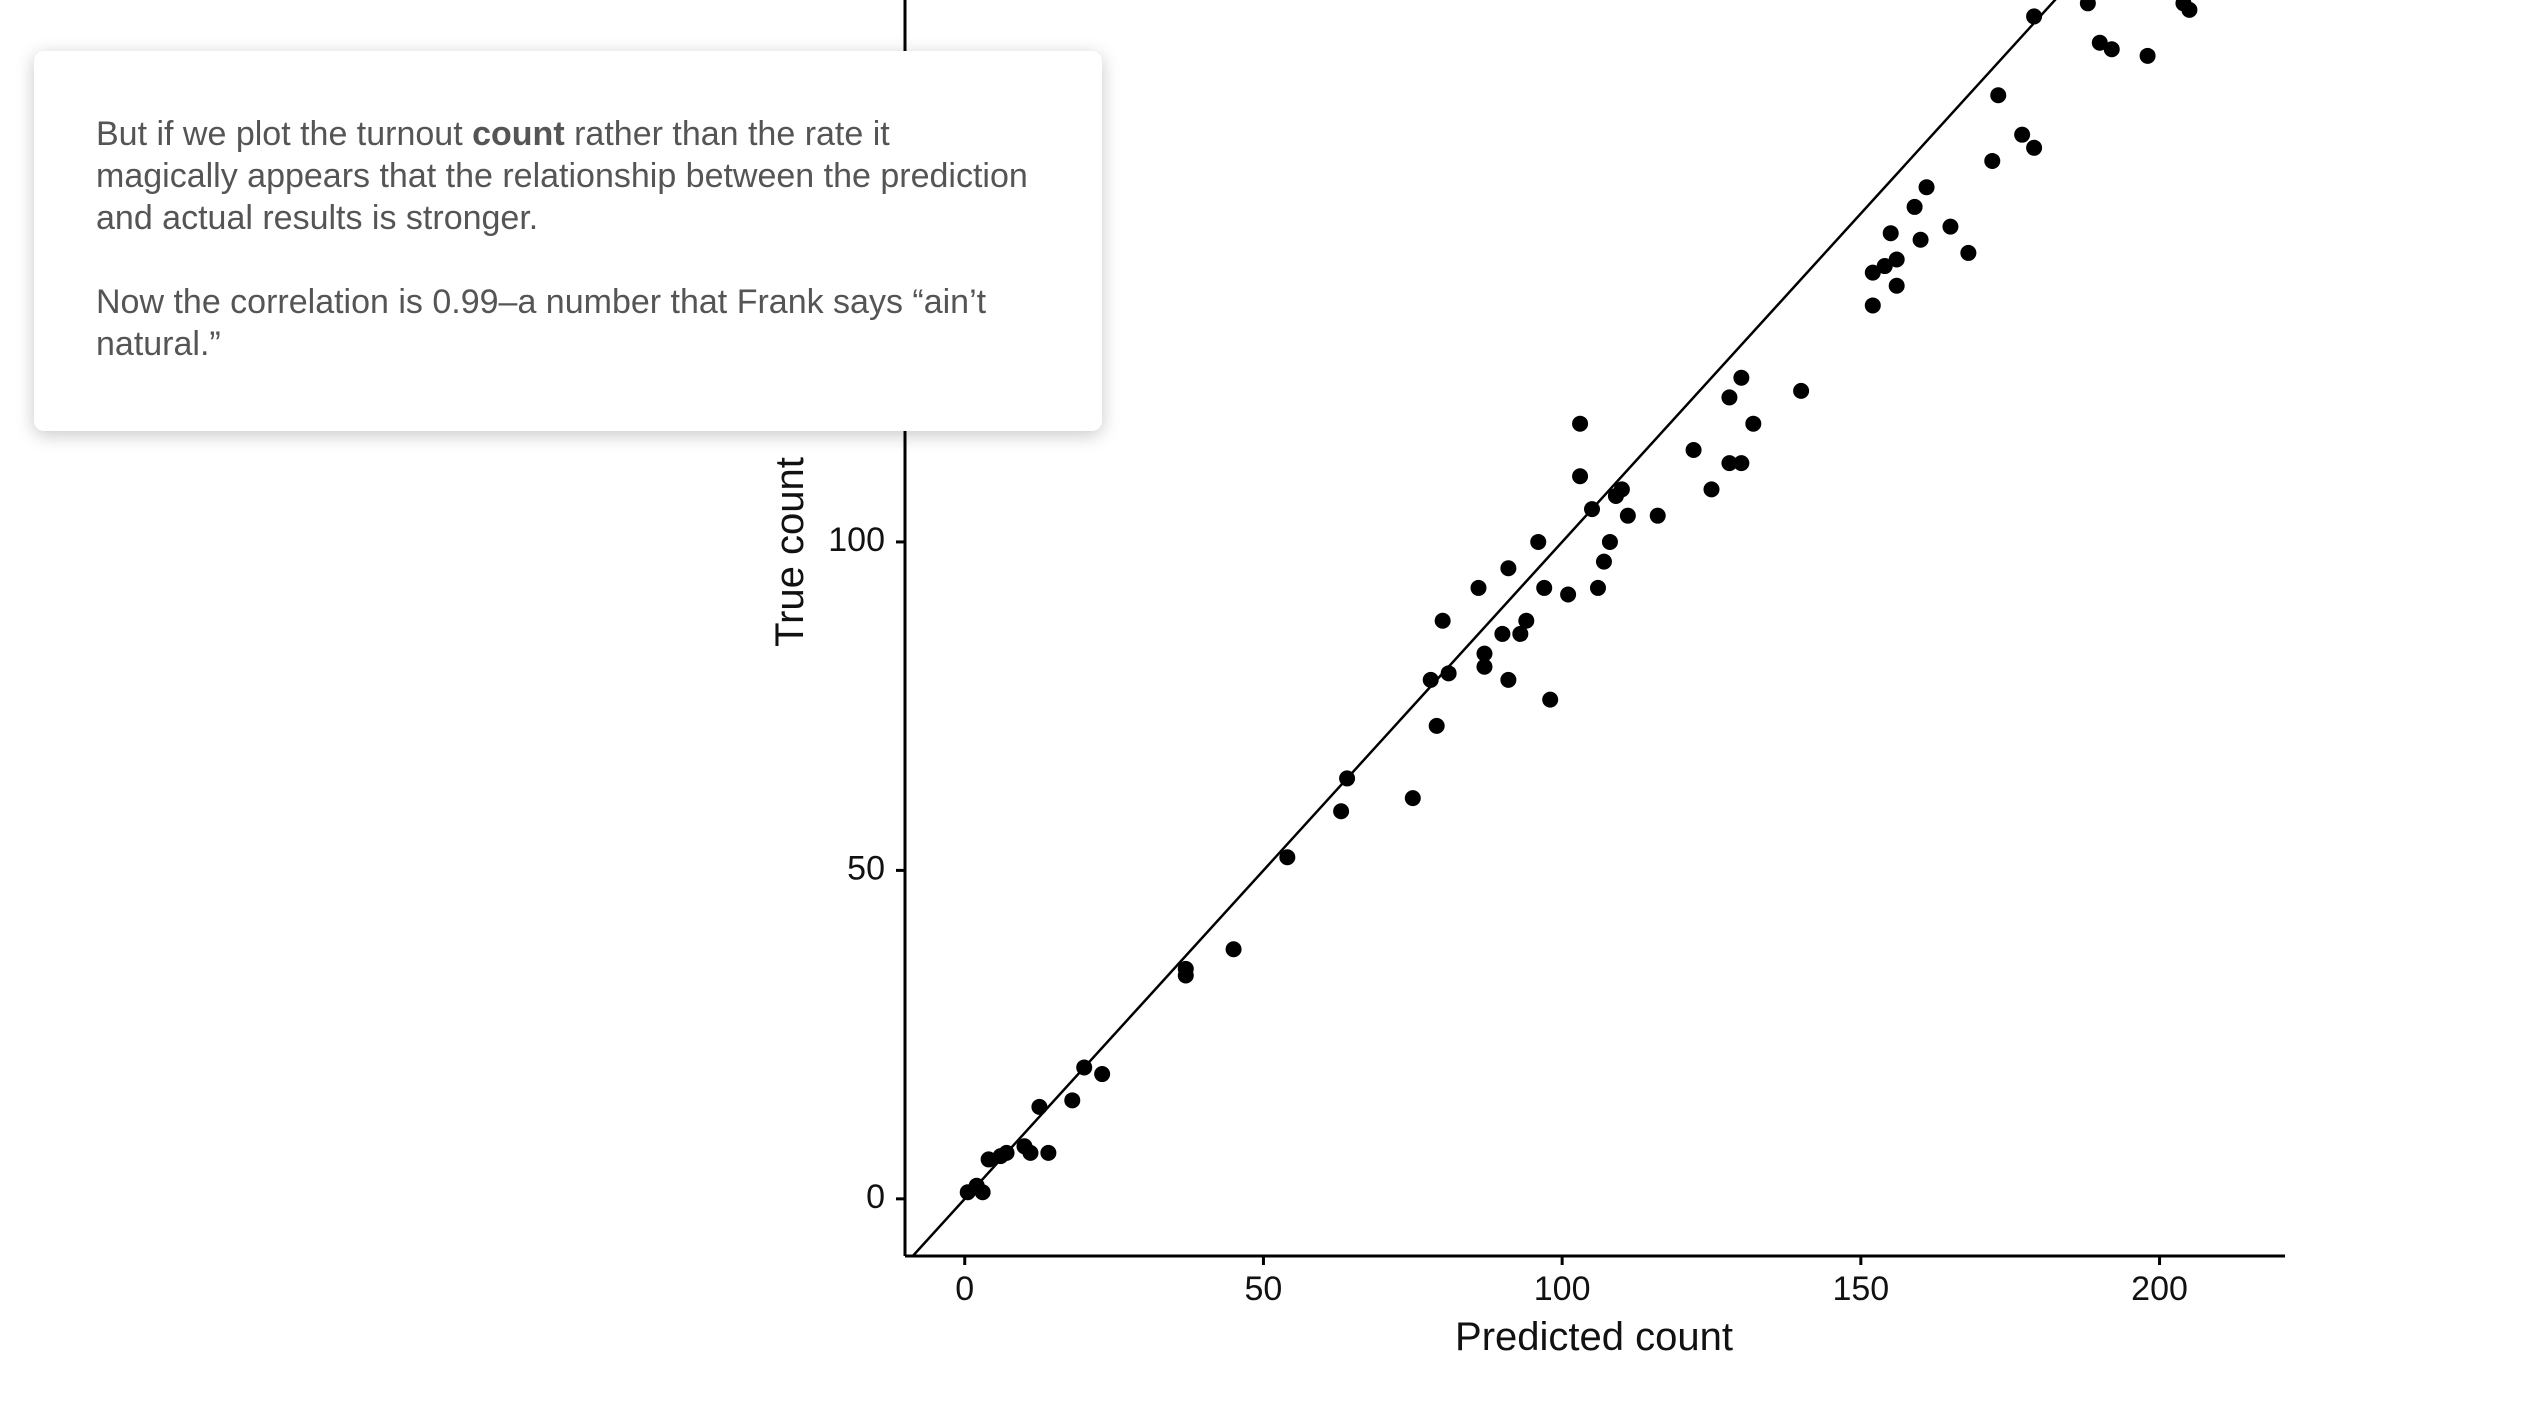 Image resolution: width=2534 pixels, height=1420 pixels. What do you see at coordinates (2159, 1289) in the screenshot?
I see `x-tick-label: 200` at bounding box center [2159, 1289].